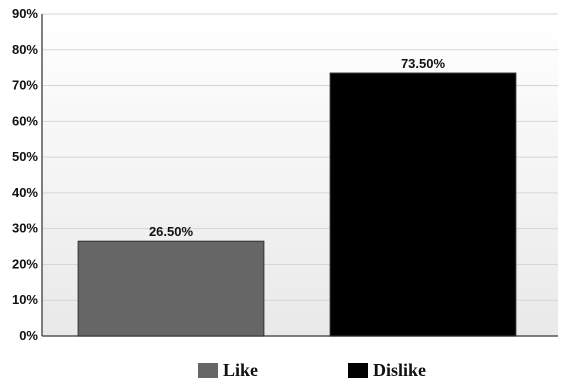 This screenshot has height=383, width=564. What do you see at coordinates (25, 85) in the screenshot?
I see `y-tick-label: 70%` at bounding box center [25, 85].